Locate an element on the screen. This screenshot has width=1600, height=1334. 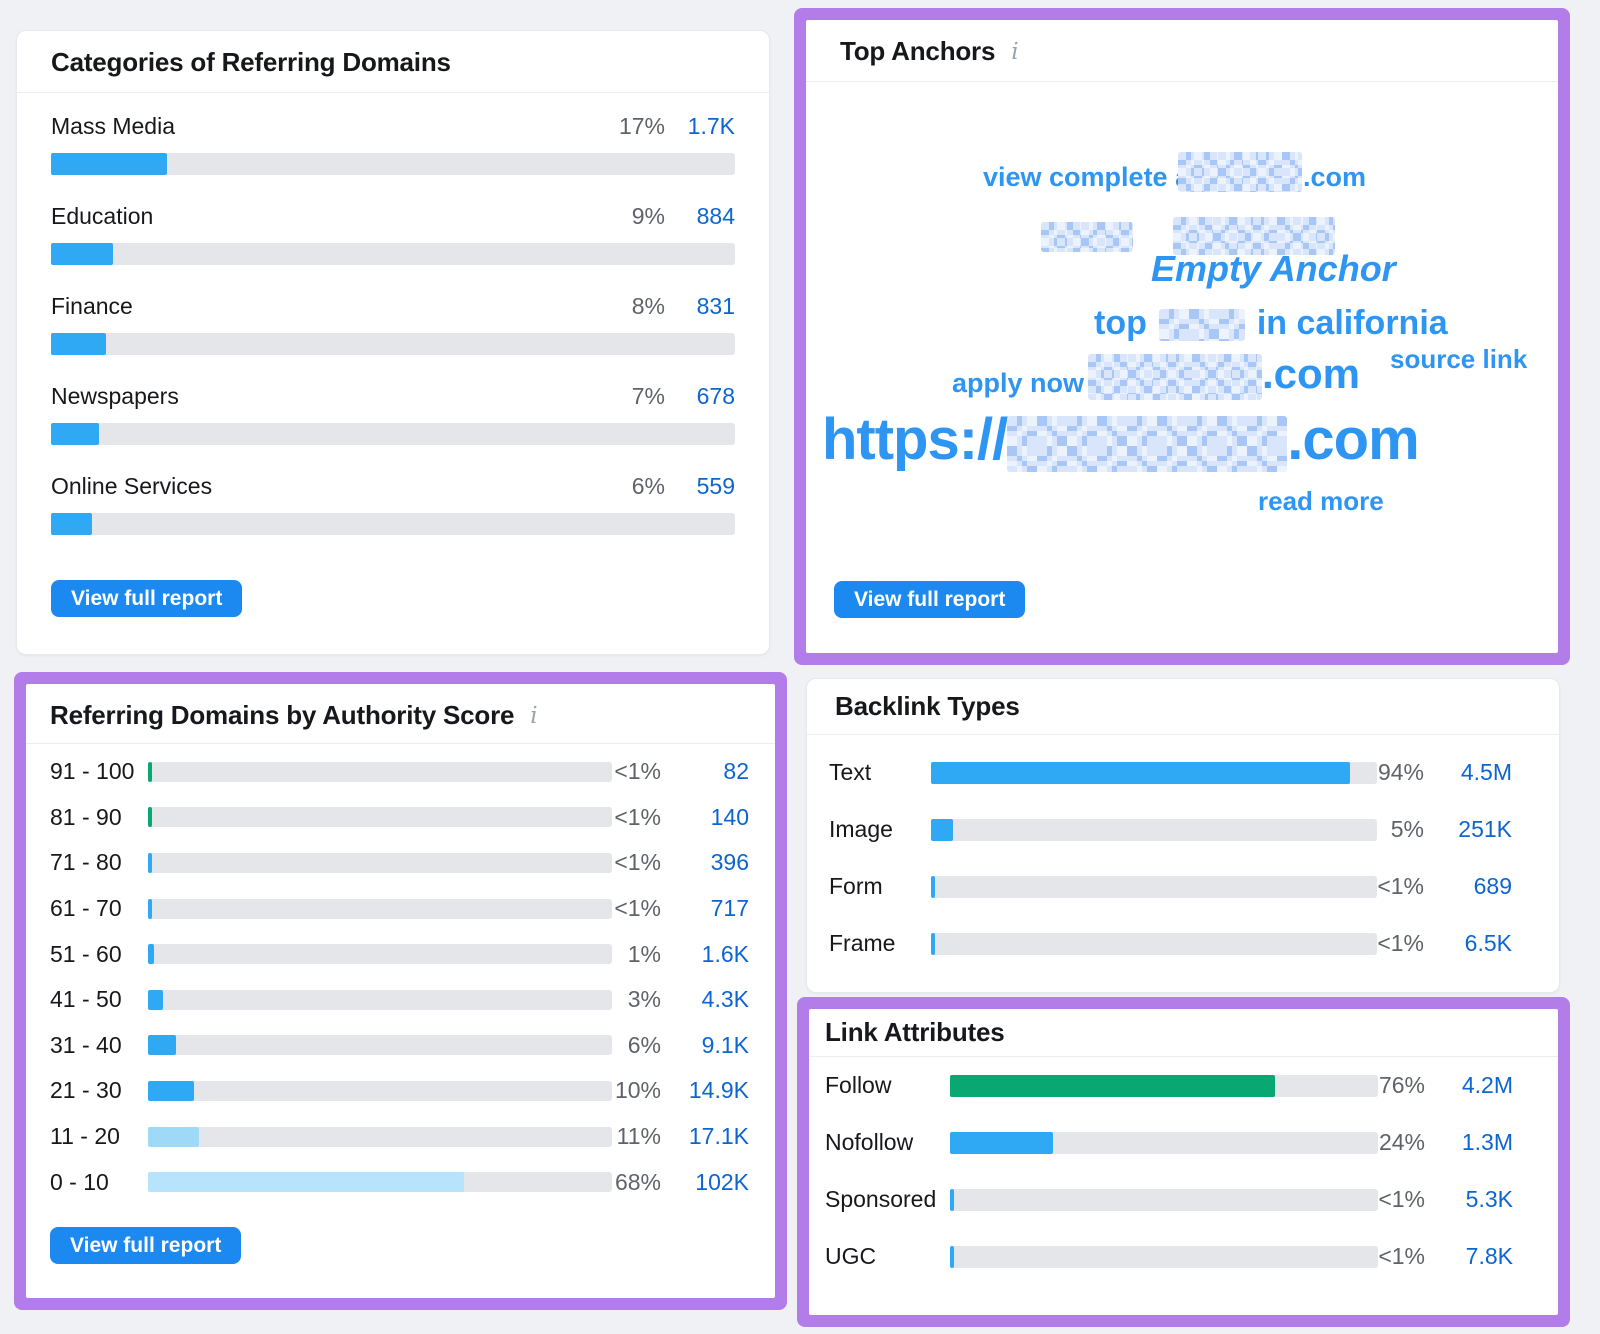
category-count-link: 559 is located at coordinates (715, 486).